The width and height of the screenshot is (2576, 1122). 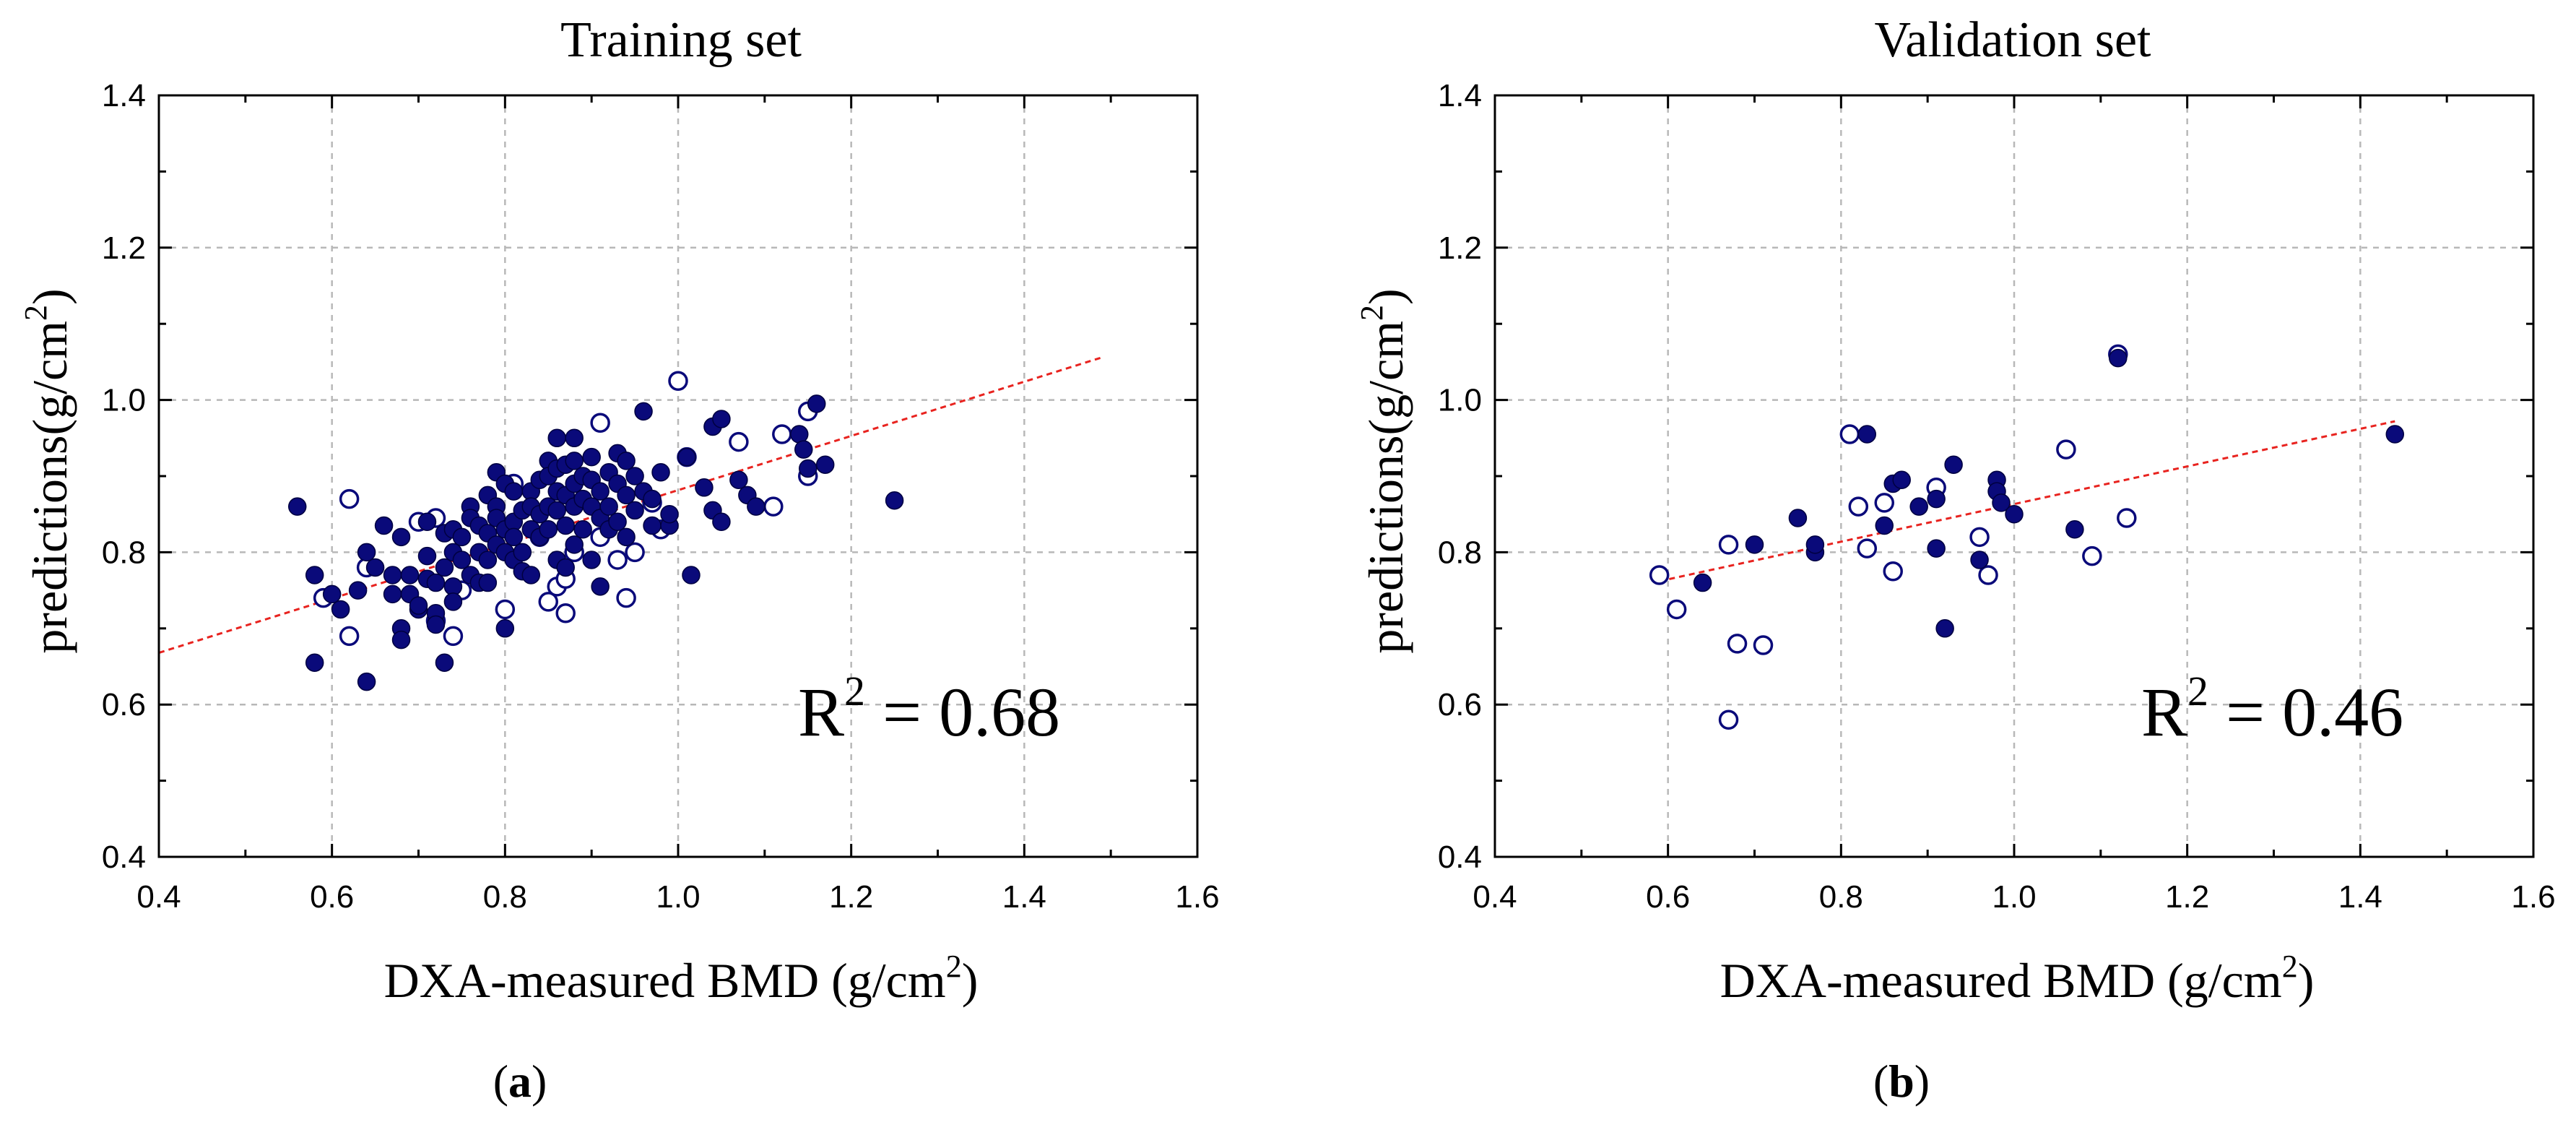 I want to click on y-tick-label: 0.6, so click(x=1460, y=704).